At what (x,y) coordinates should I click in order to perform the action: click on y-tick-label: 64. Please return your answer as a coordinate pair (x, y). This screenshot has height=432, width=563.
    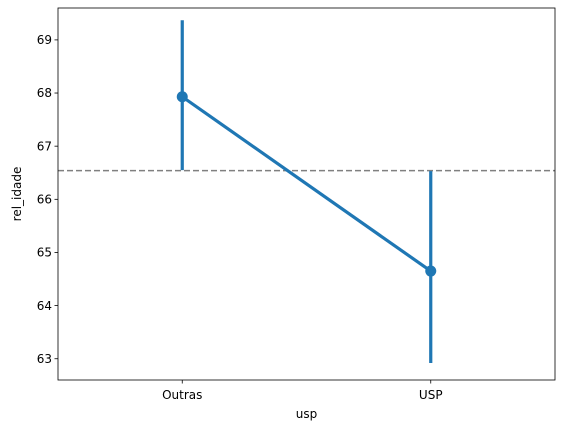
    Looking at the image, I should click on (44, 306).